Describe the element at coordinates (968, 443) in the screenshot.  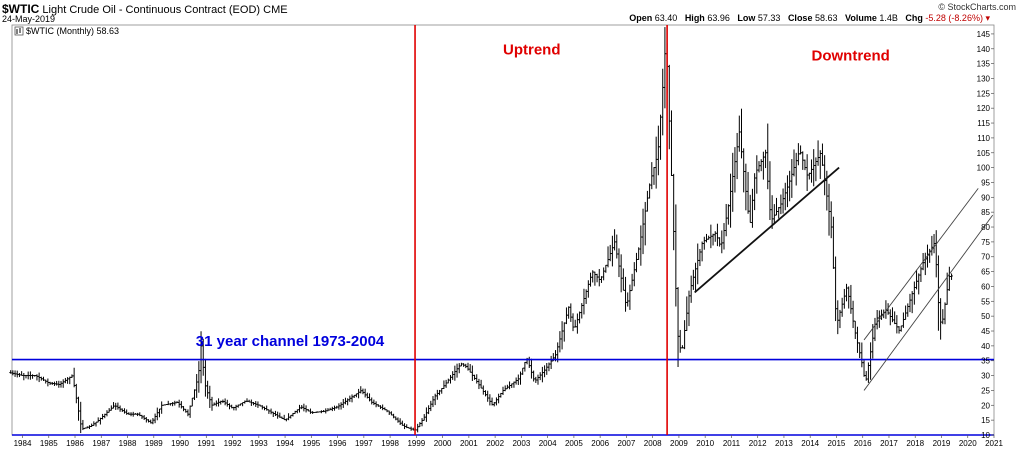
I see `x-tick-label: 2020` at that location.